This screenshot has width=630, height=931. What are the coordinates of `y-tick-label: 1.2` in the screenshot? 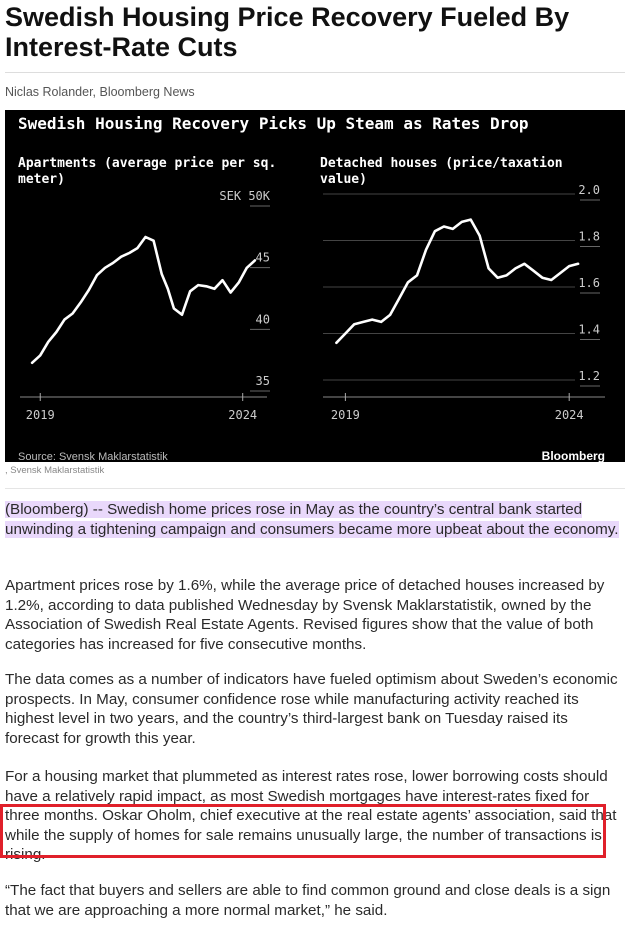 It's located at (589, 376).